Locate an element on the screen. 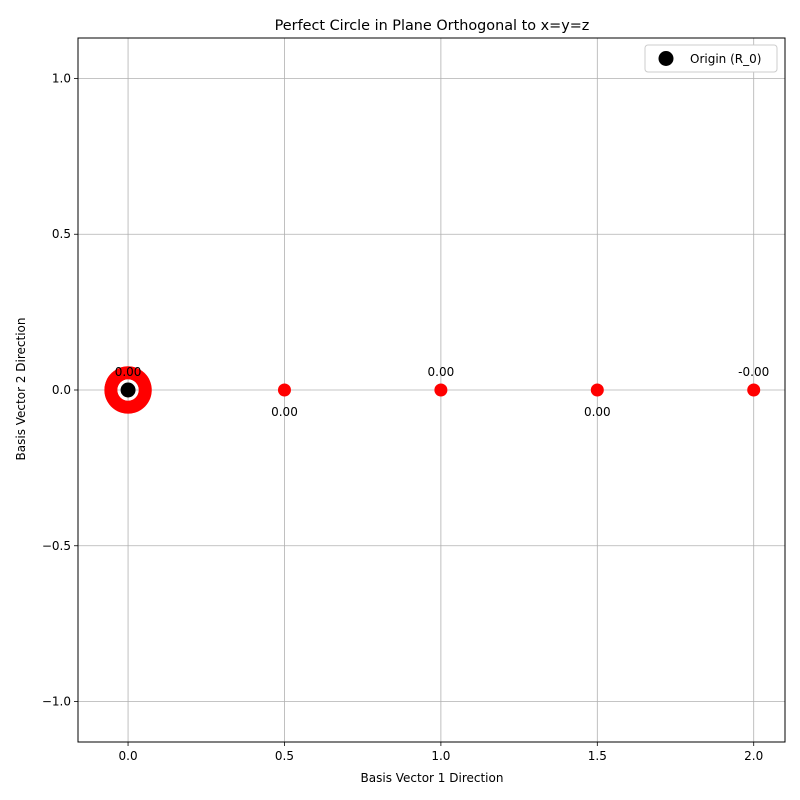 This screenshot has width=800, height=800. origin-marker-group is located at coordinates (128, 390).